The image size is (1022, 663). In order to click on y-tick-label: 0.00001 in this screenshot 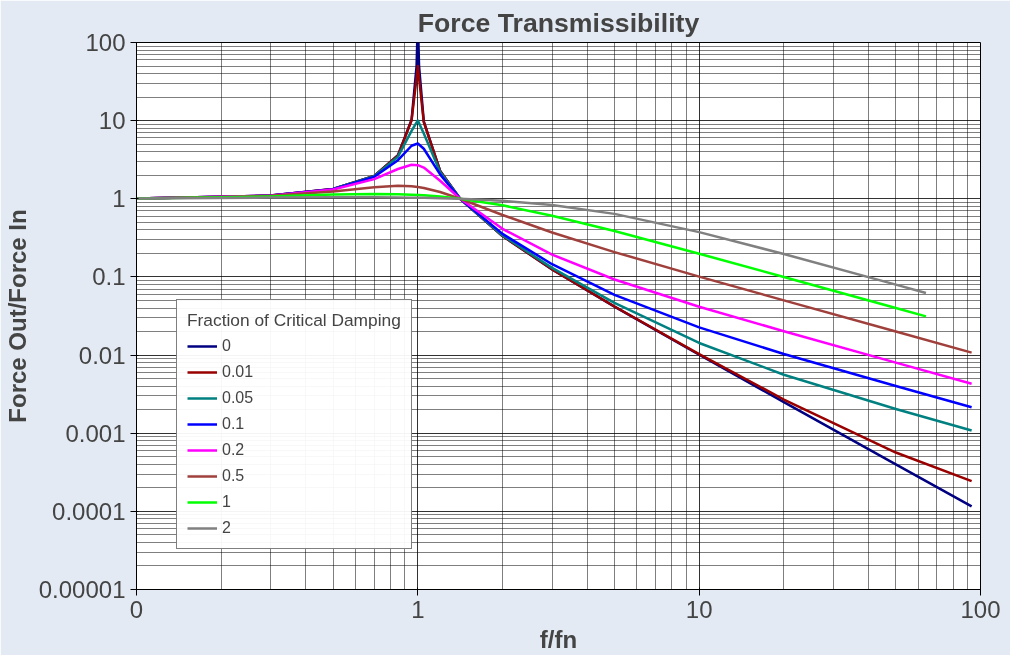, I will do `click(82, 589)`.